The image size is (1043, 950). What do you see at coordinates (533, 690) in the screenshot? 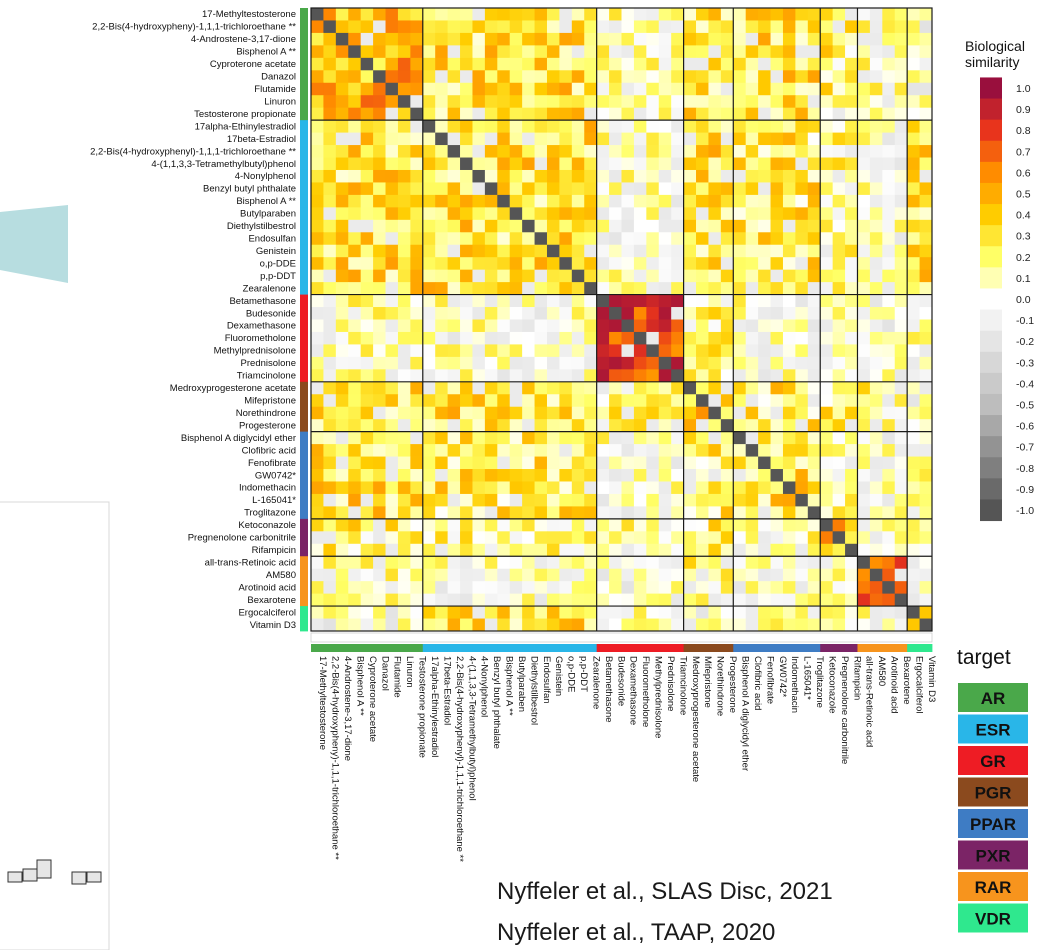
I see `column-label: Diethylstilbestrol` at bounding box center [533, 690].